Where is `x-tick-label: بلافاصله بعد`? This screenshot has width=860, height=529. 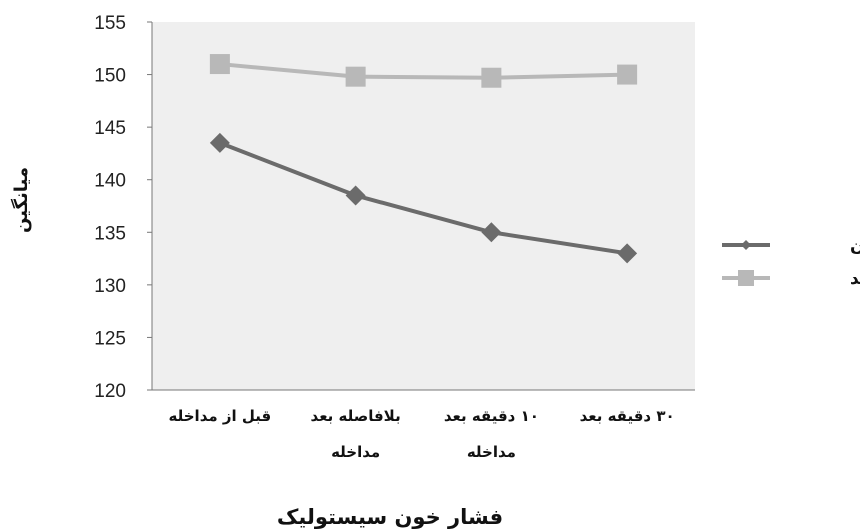
x-tick-label: بلافاصله بعد is located at coordinates (356, 416).